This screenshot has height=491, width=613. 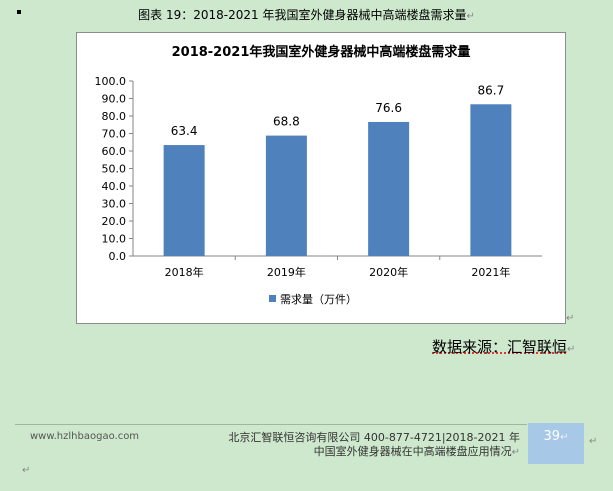 What do you see at coordinates (416, 451) in the screenshot?
I see `footer-company-line2: 中国室外健身器械在中高端楼盘应用情况↵` at bounding box center [416, 451].